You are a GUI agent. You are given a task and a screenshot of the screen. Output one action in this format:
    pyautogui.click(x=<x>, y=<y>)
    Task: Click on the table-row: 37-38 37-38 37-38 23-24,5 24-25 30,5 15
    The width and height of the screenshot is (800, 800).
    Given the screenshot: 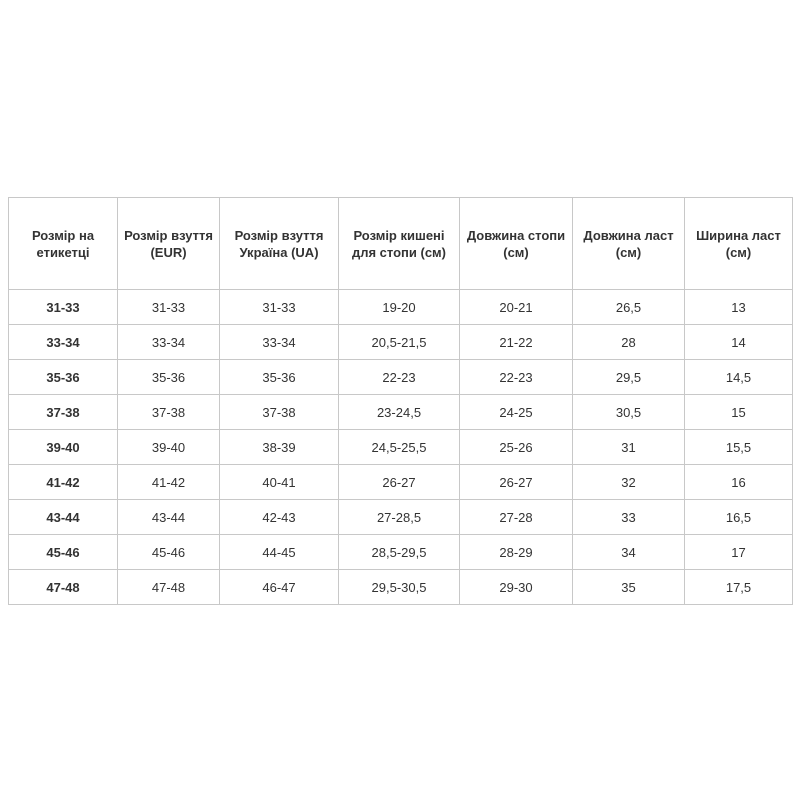 What is the action you would take?
    pyautogui.click(x=400, y=412)
    